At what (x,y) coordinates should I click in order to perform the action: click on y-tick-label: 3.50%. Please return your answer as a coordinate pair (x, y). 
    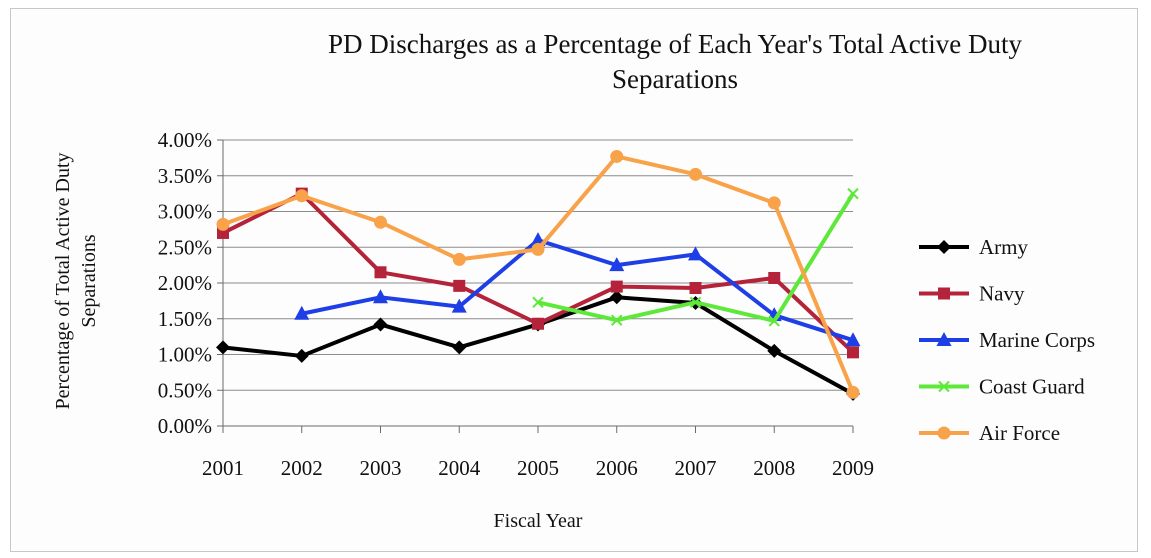
    Looking at the image, I should click on (185, 176).